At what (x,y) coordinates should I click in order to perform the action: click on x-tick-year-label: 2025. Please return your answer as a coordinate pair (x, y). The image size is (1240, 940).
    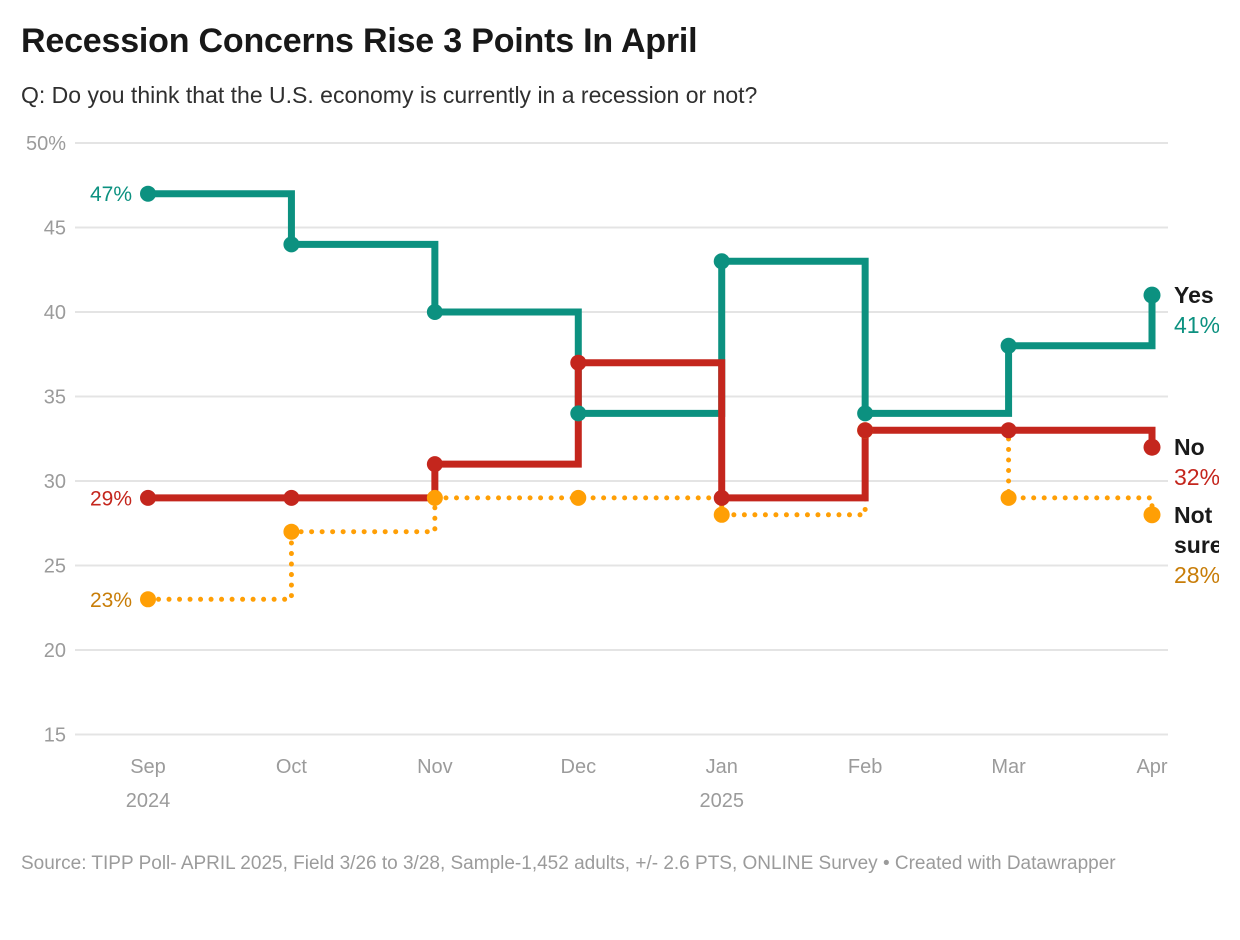
    Looking at the image, I should click on (721, 801).